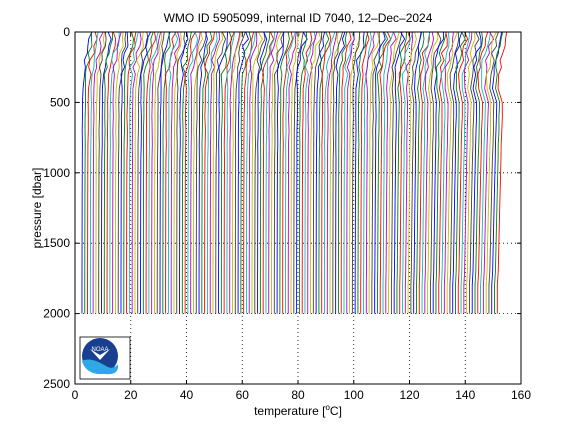 The image size is (576, 432). What do you see at coordinates (60, 102) in the screenshot?
I see `y-tick-label: 500` at bounding box center [60, 102].